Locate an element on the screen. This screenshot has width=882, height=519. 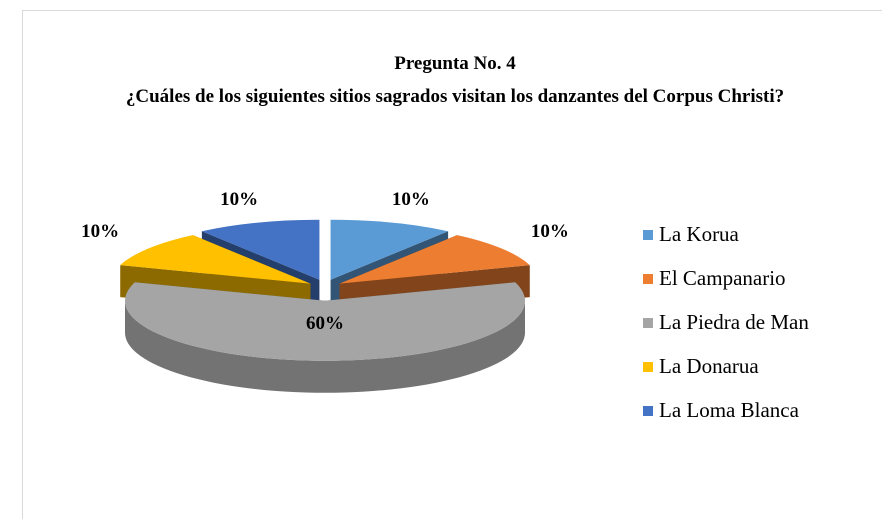
legend-label: La Donarua is located at coordinates (709, 366).